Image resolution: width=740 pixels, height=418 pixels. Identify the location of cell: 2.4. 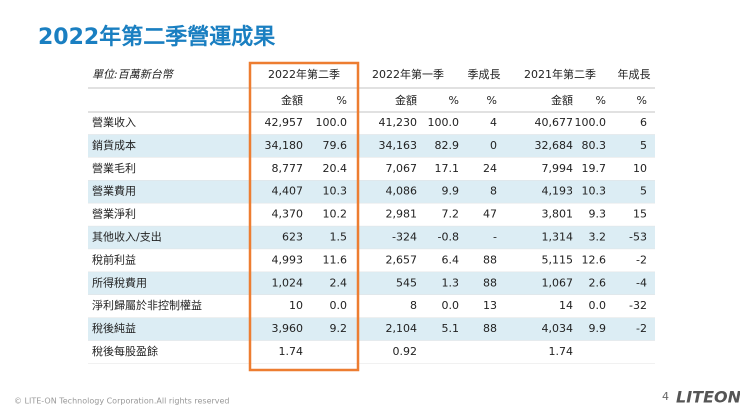
(339, 282).